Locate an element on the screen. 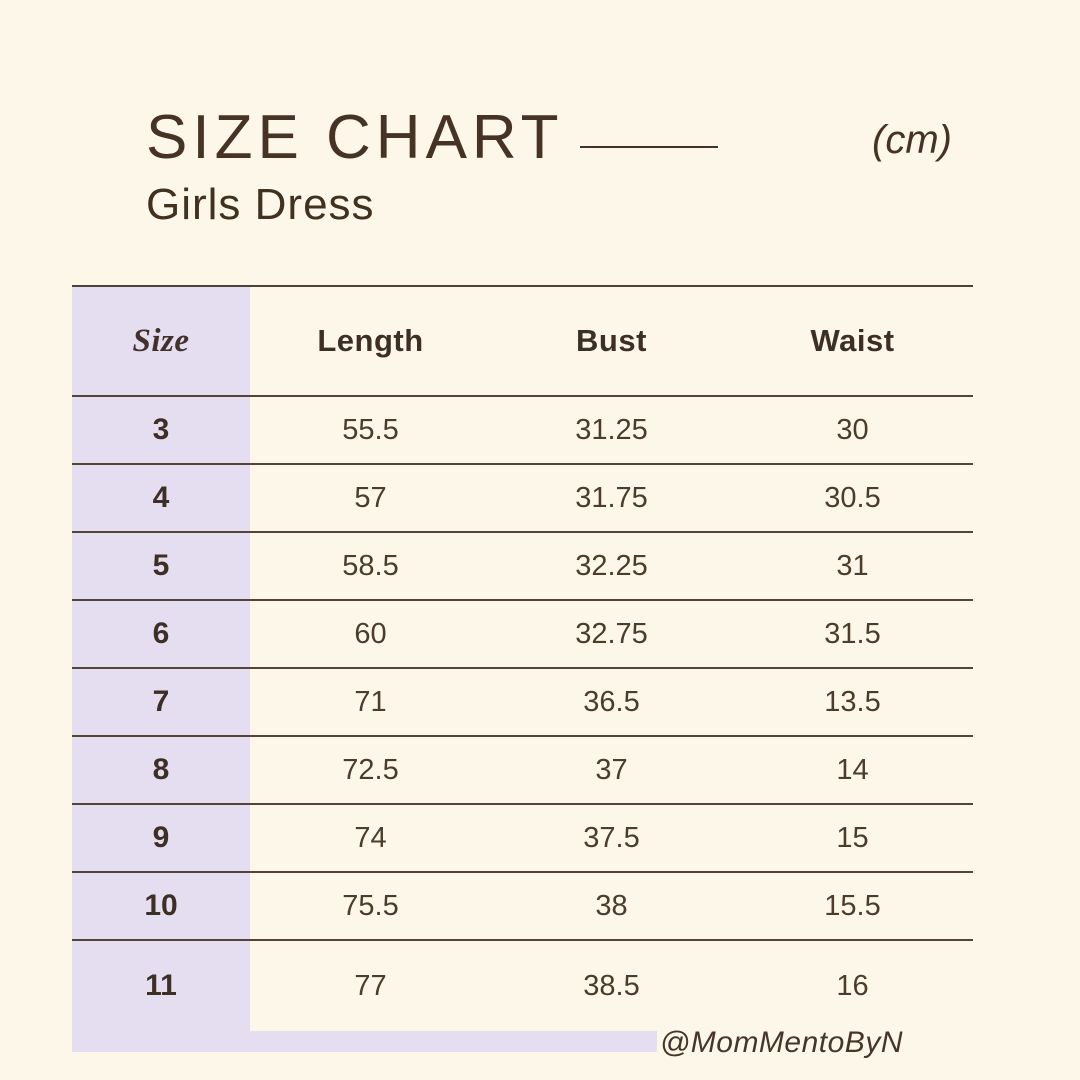 The height and width of the screenshot is (1080, 1080). table-row: 7 71 36.5 13.5 is located at coordinates (522, 703).